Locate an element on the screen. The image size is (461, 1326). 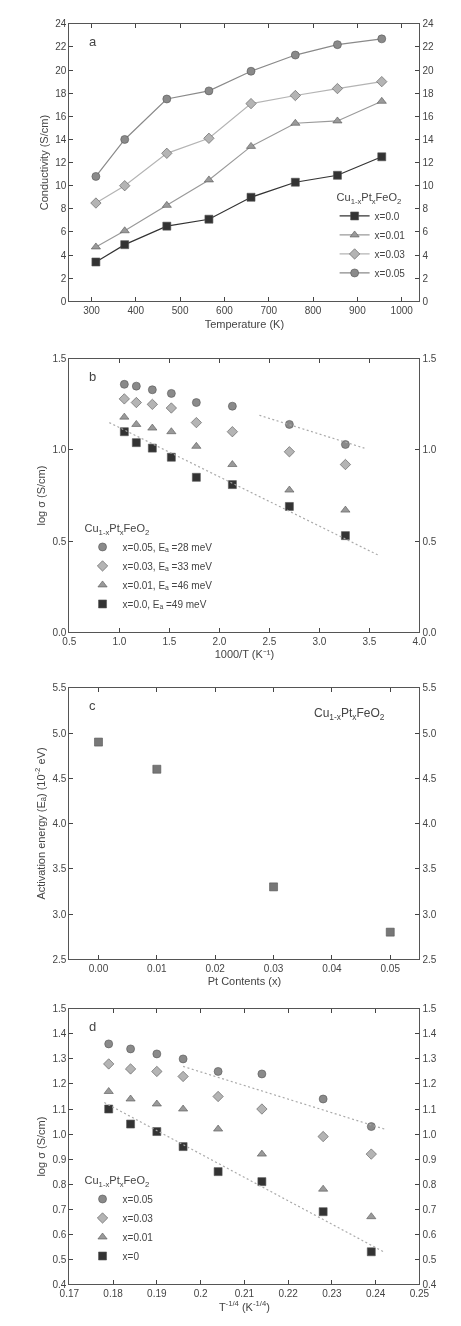
y2-tick-label: 0.6 is located at coordinates (429, 1234).